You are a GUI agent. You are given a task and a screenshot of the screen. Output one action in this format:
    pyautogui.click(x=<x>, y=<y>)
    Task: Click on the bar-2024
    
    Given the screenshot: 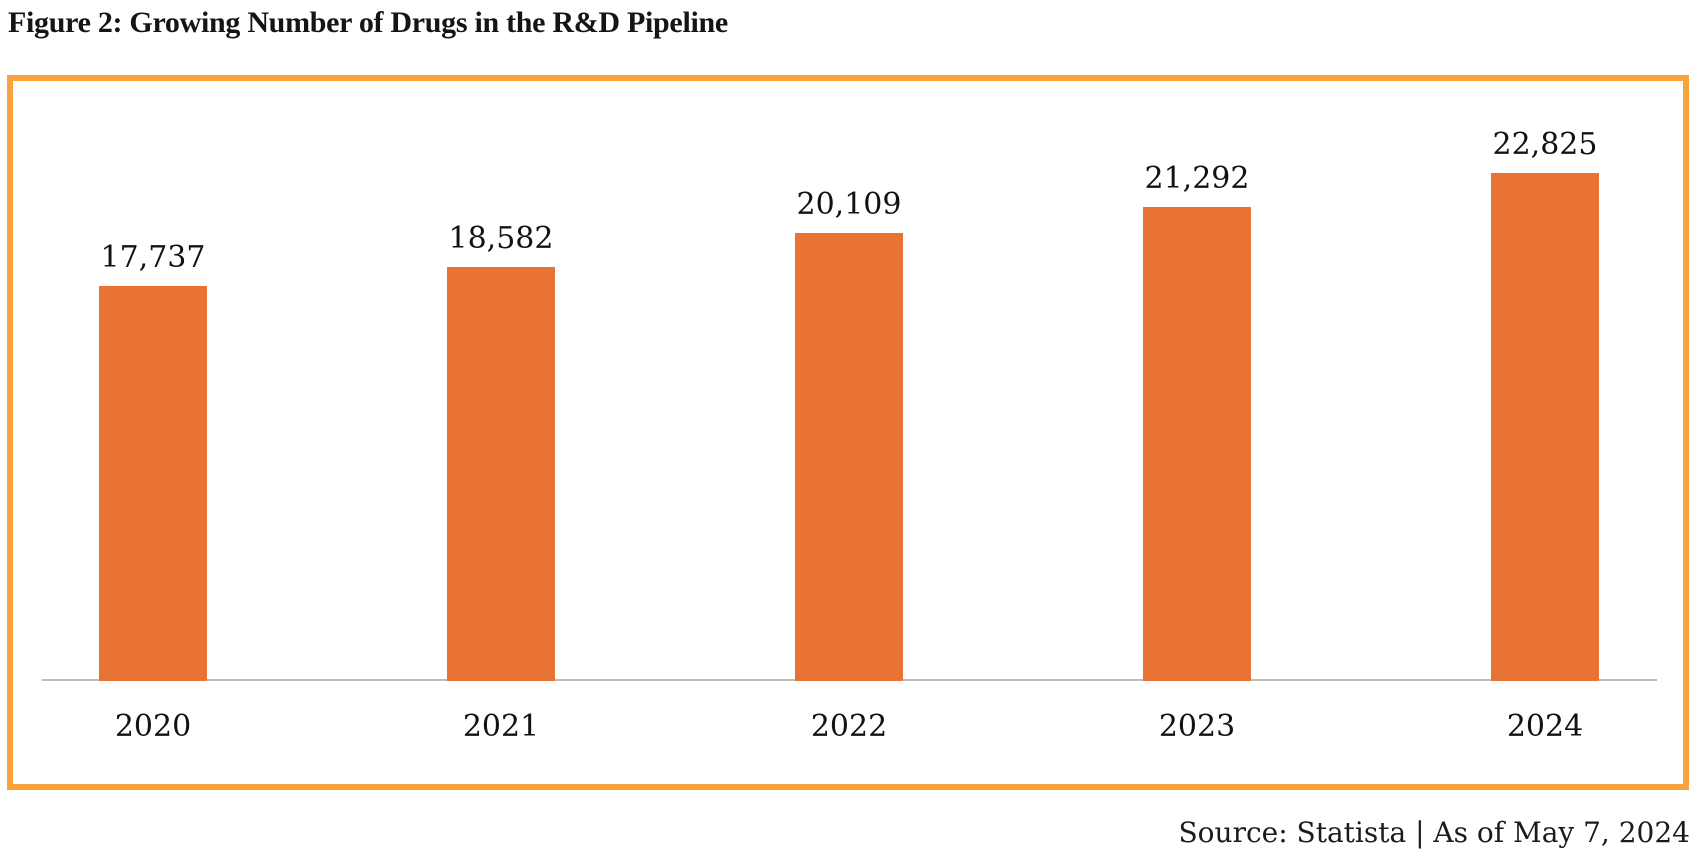 What is the action you would take?
    pyautogui.click(x=1545, y=427)
    